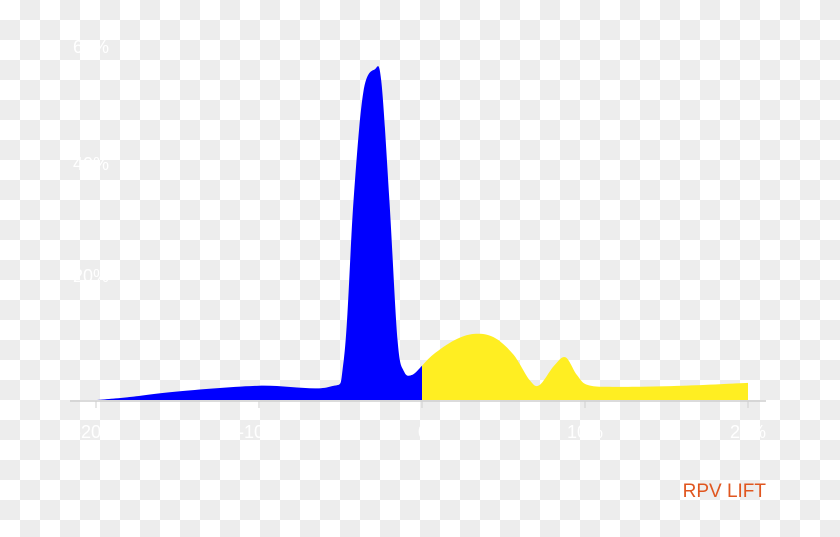  Describe the element at coordinates (91, 164) in the screenshot. I see `y-tick-label: 40%` at that location.